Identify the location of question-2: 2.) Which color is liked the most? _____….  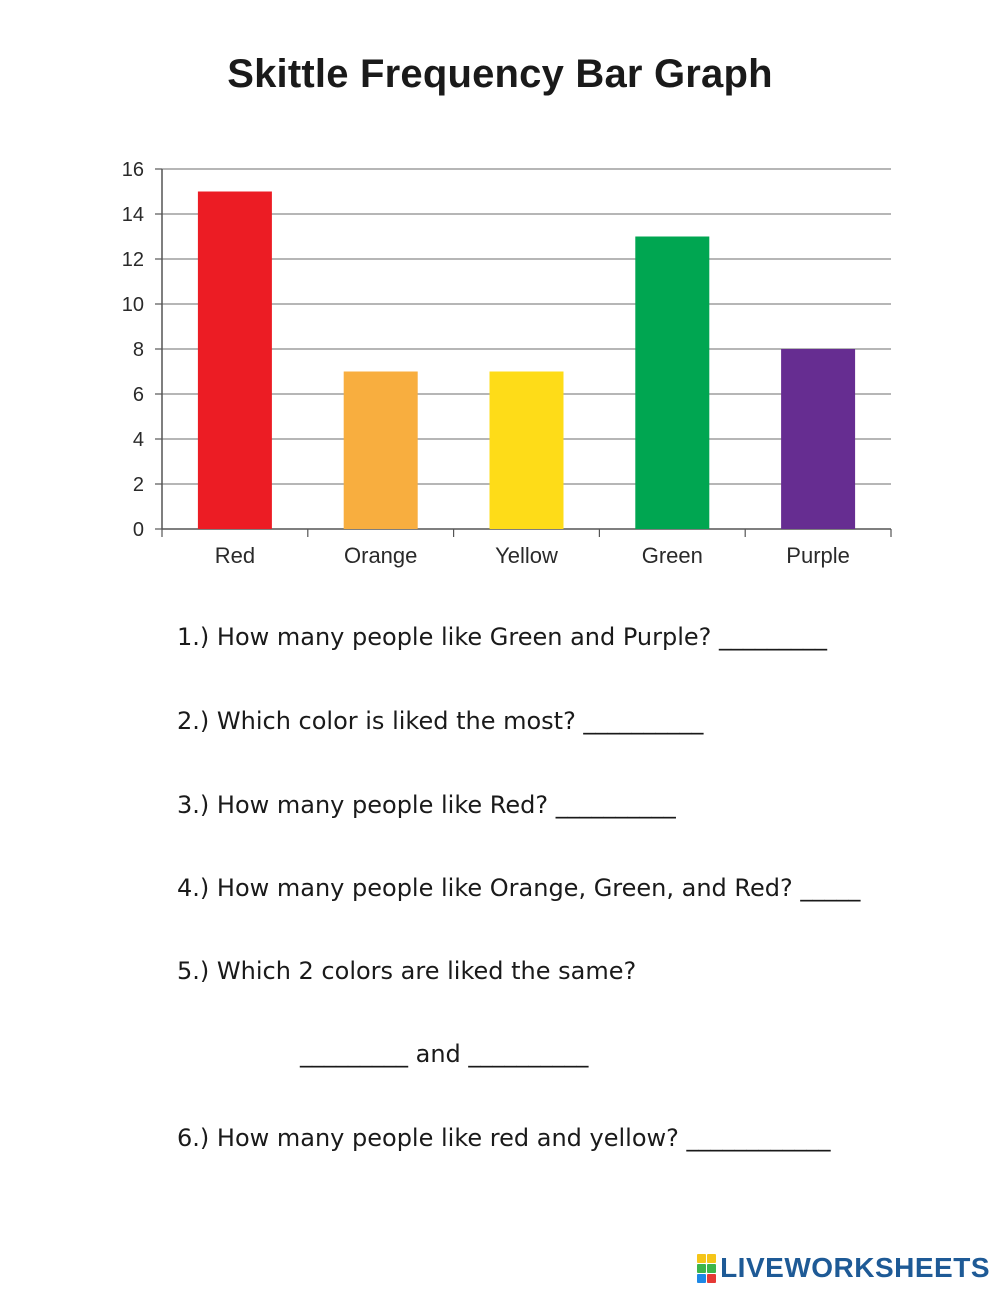
(440, 721).